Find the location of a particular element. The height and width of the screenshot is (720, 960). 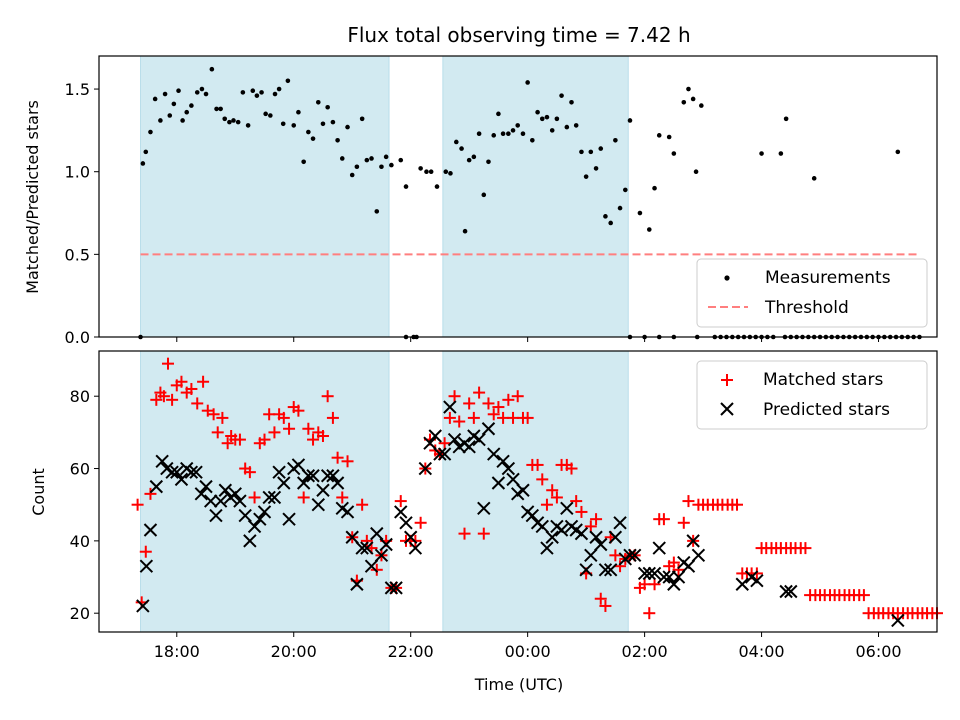

count-y-axis-label: Count is located at coordinates (38, 492).